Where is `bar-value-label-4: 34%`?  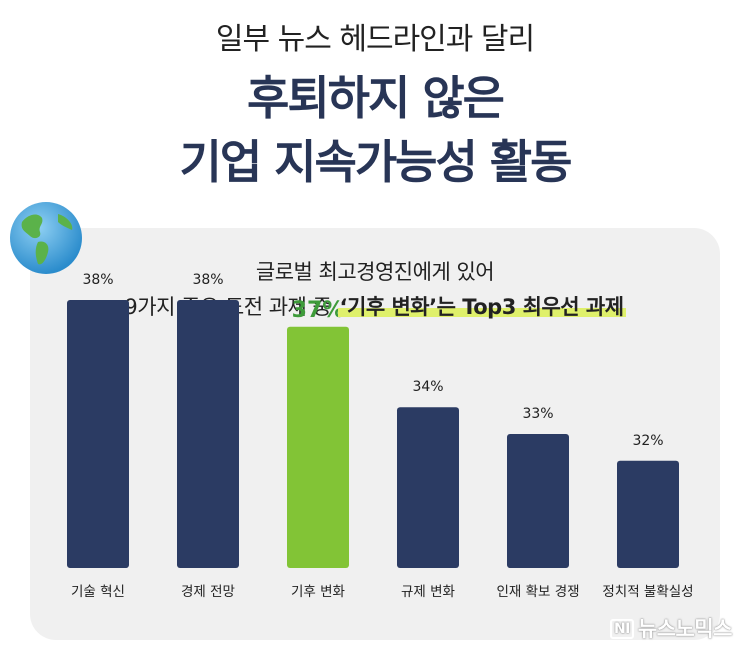 bar-value-label-4: 34% is located at coordinates (427, 387).